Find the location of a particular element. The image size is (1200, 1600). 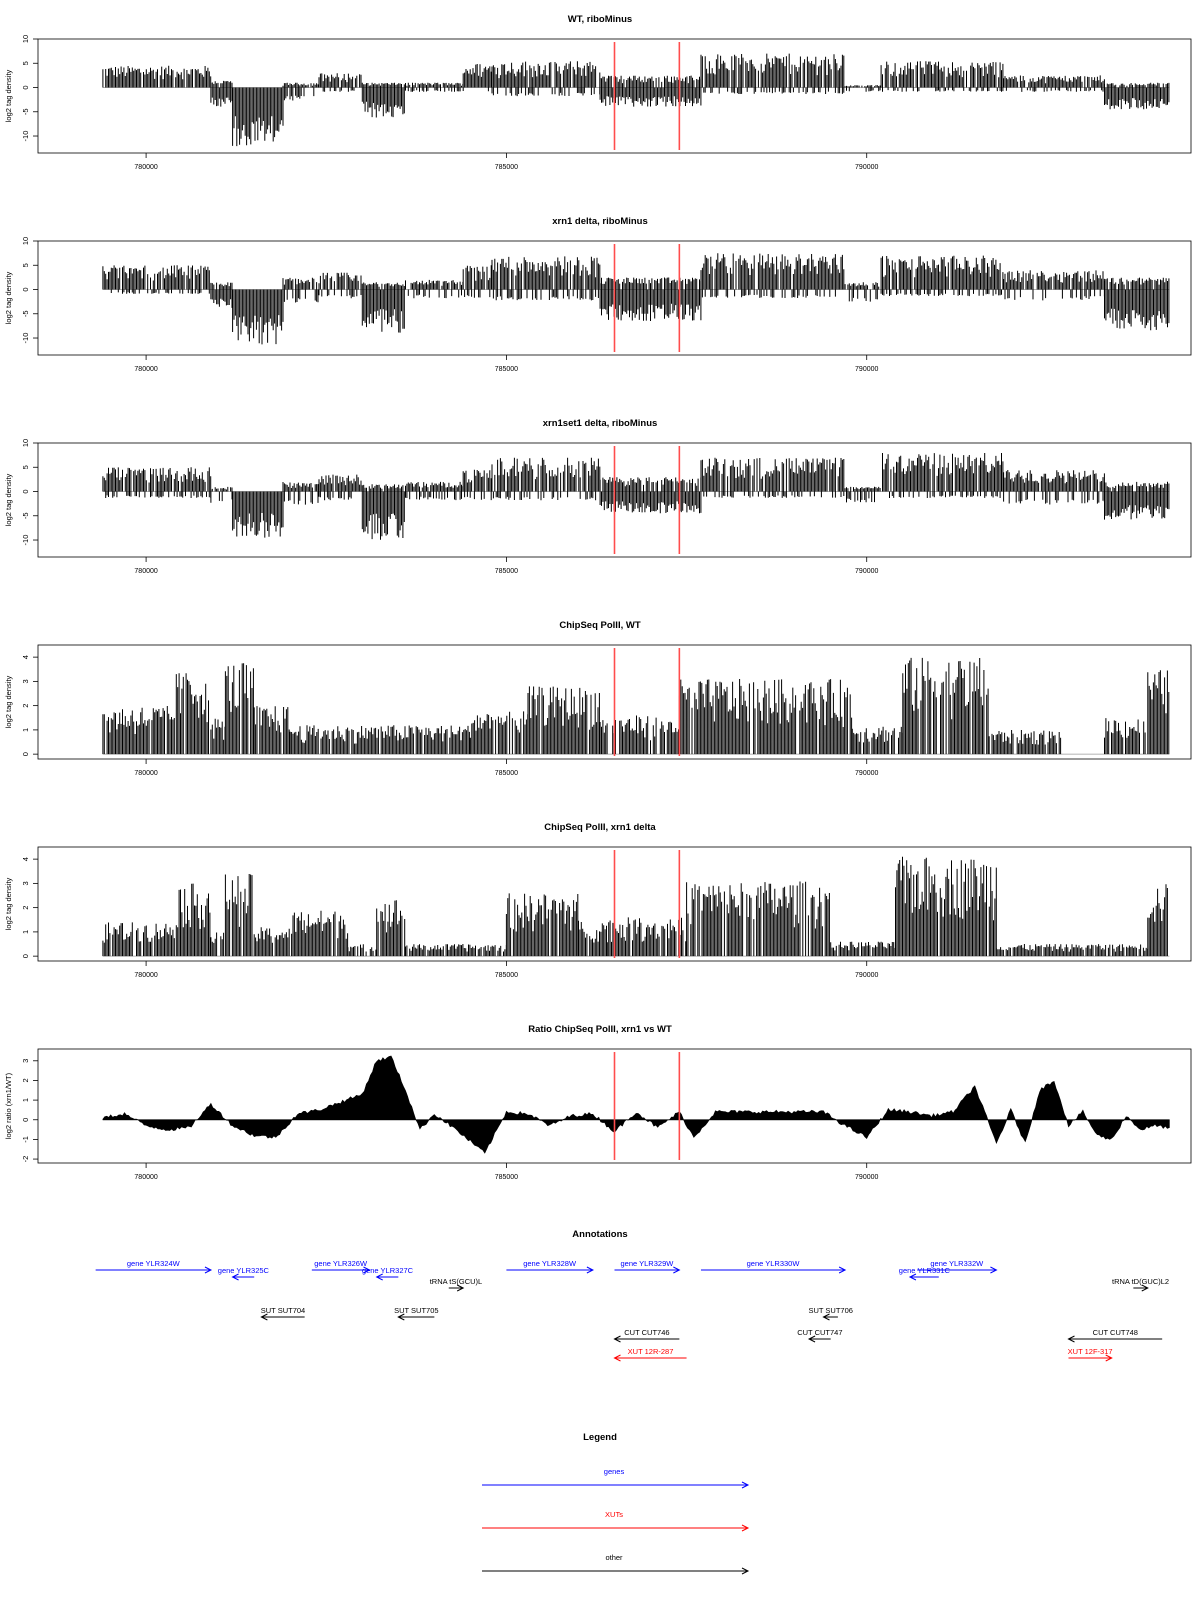

annotation-feature: CUT CUT746 is located at coordinates (646, 1335).